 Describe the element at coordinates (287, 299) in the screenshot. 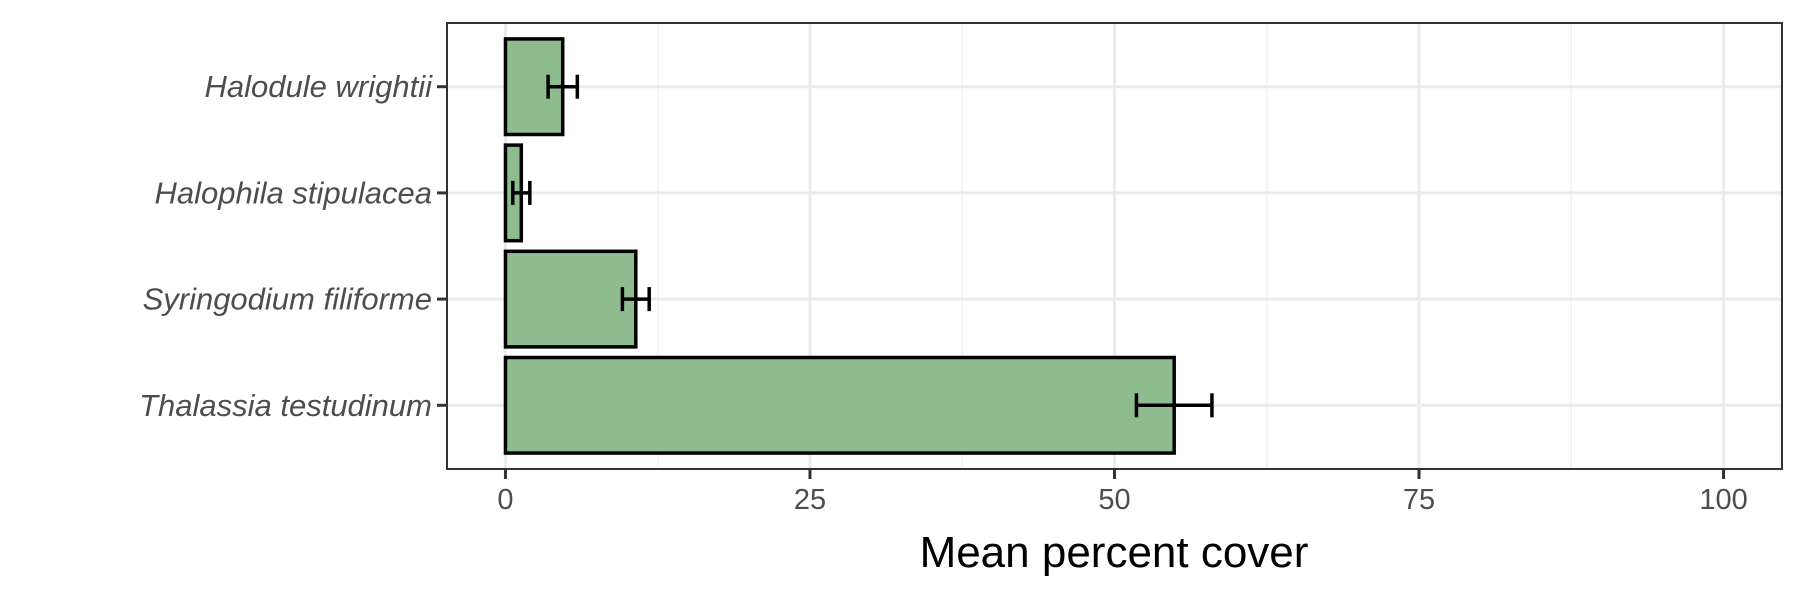

I see `category-label: Syringodium filiforme` at that location.